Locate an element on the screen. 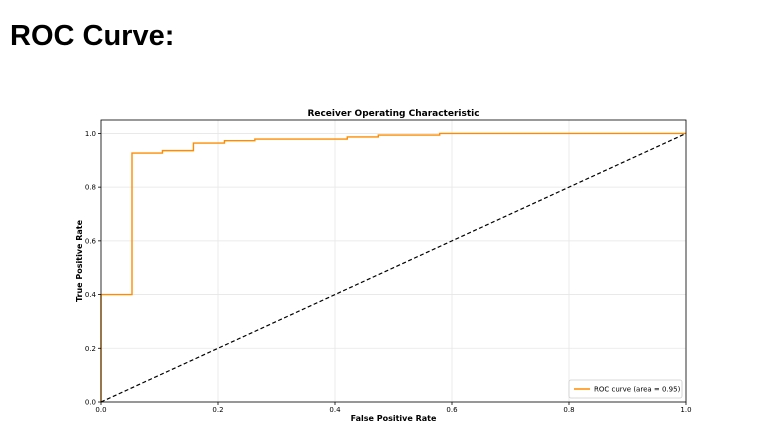 This screenshot has height=447, width=771. x-tick-label: 0.4 is located at coordinates (335, 410).